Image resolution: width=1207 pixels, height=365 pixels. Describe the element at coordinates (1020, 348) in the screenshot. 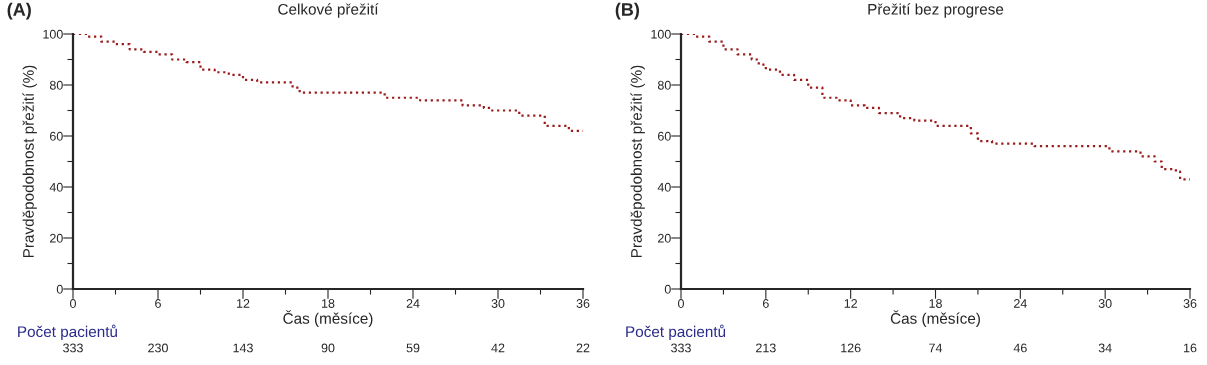

I see `text: 46` at that location.